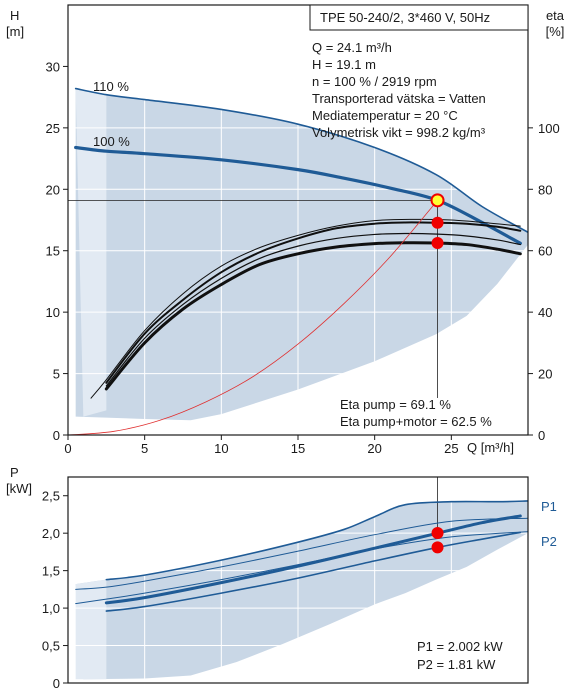  Describe the element at coordinates (555, 31) in the screenshot. I see `y-right-axis-unit: [%]` at that location.